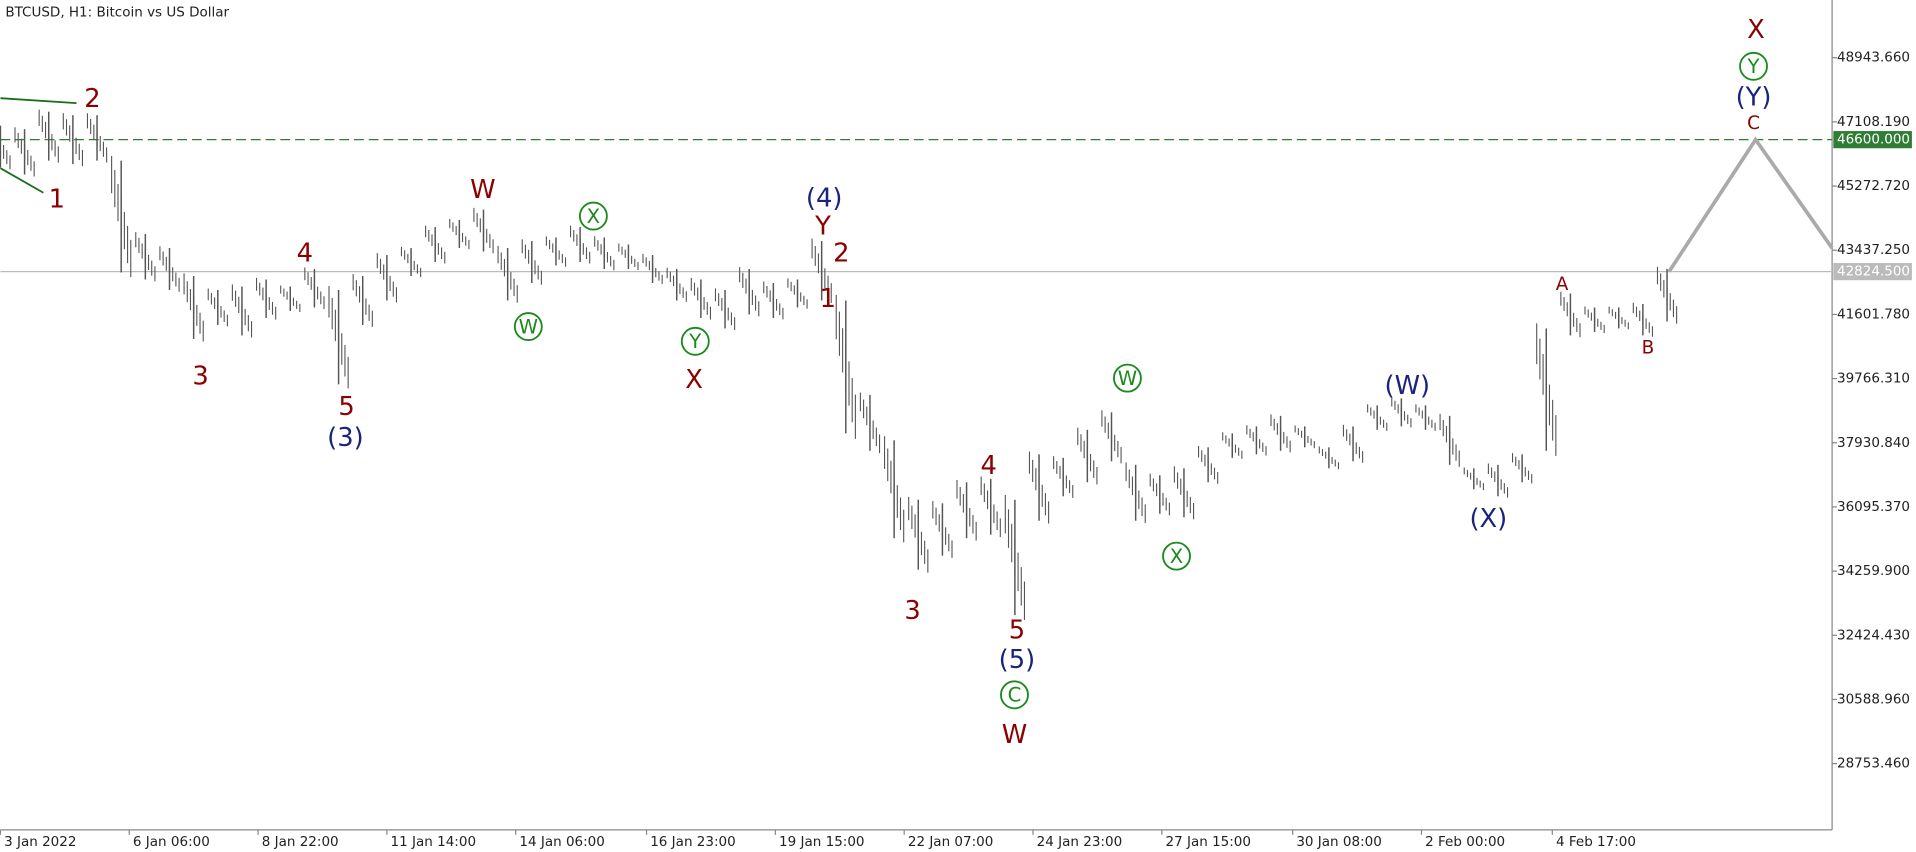  I want to click on y-tick-label: 34259.900, so click(1873, 571).